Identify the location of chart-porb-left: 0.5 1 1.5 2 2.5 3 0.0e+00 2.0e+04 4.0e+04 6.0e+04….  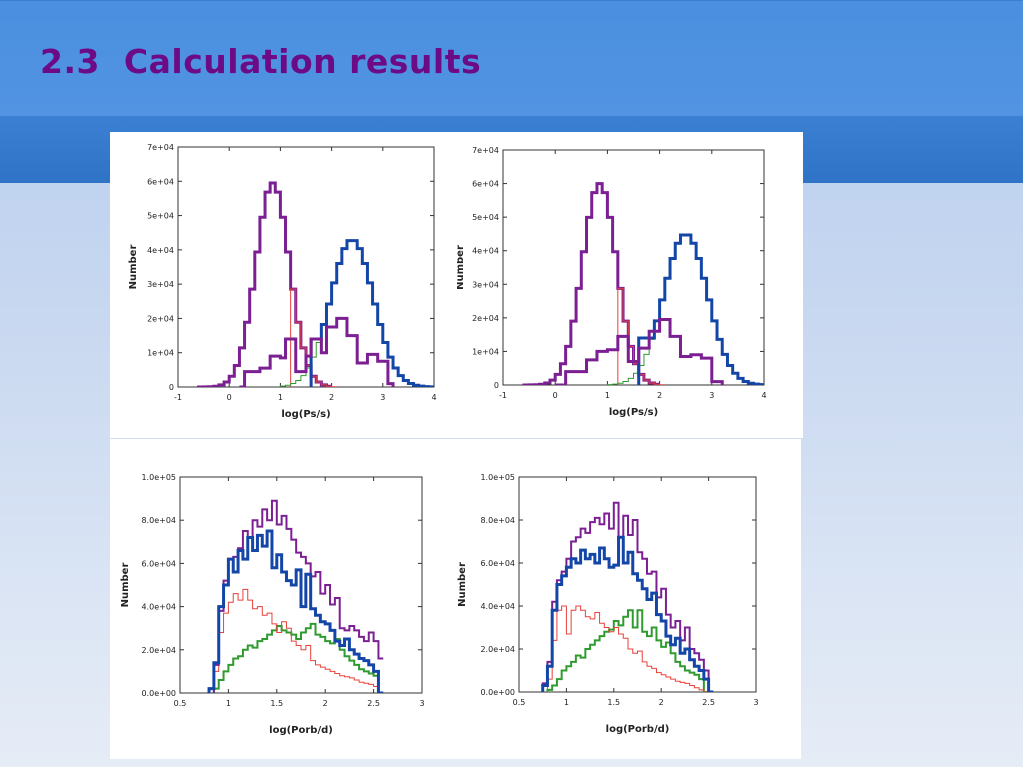
(272, 604).